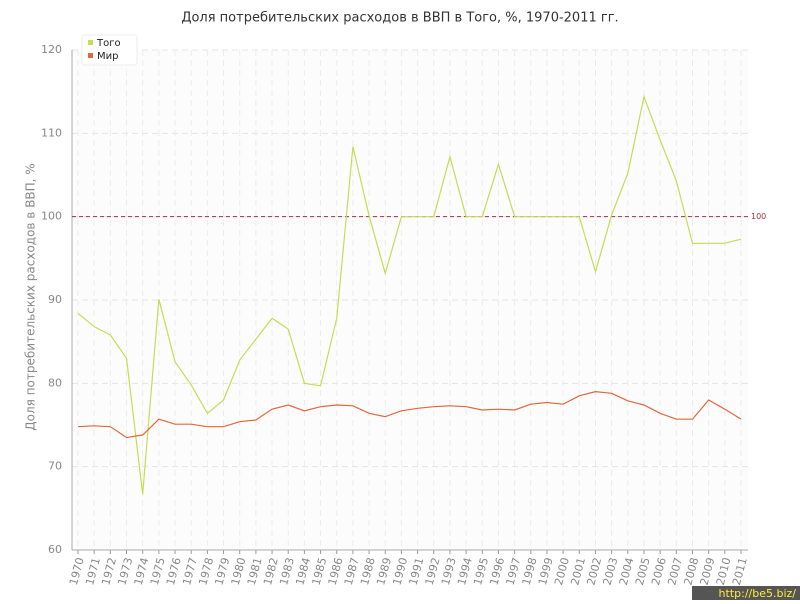 The height and width of the screenshot is (604, 800). What do you see at coordinates (51, 132) in the screenshot?
I see `y-tick-label: 110` at bounding box center [51, 132].